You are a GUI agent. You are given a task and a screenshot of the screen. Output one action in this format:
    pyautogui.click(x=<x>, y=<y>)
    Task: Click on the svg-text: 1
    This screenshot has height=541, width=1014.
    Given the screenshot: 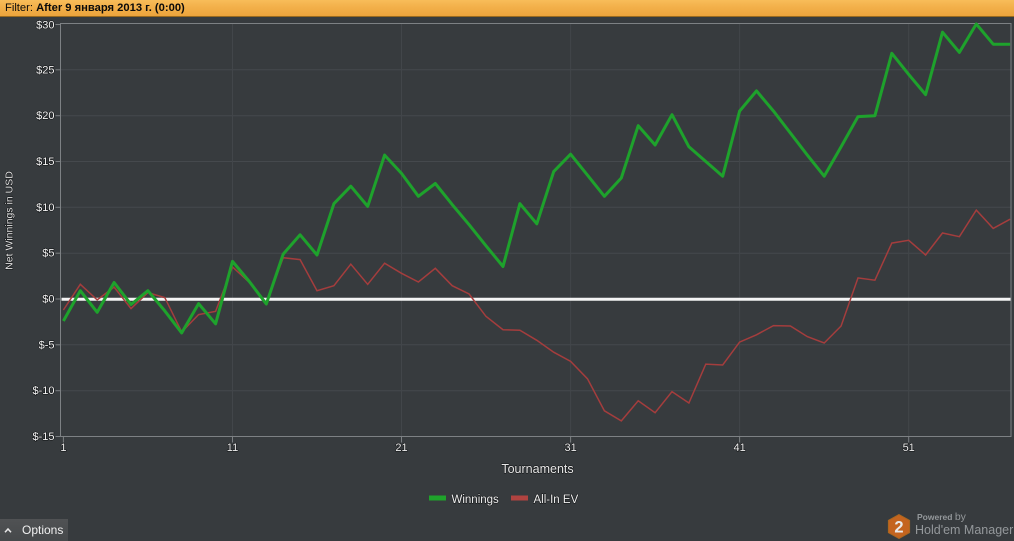 What is the action you would take?
    pyautogui.click(x=63, y=448)
    